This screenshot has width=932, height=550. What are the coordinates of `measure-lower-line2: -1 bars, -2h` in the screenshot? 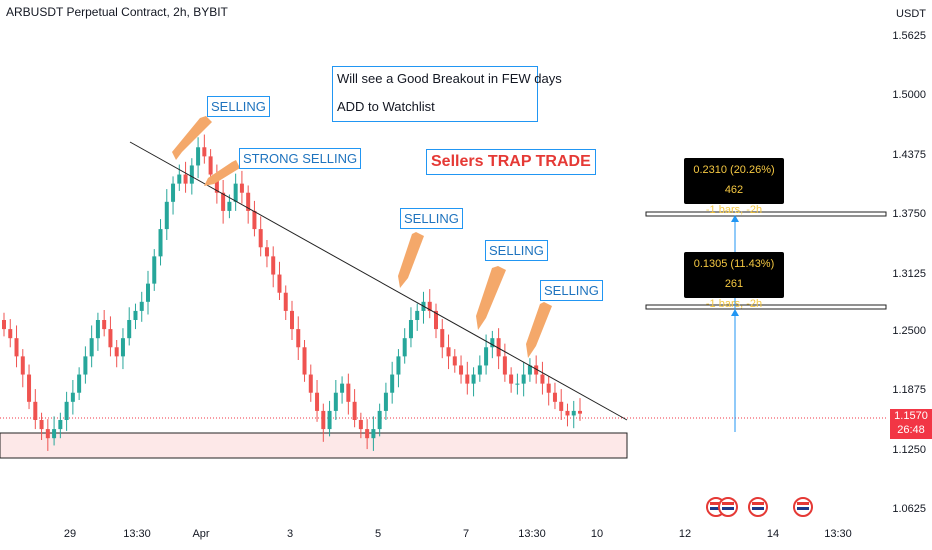 It's located at (734, 304).